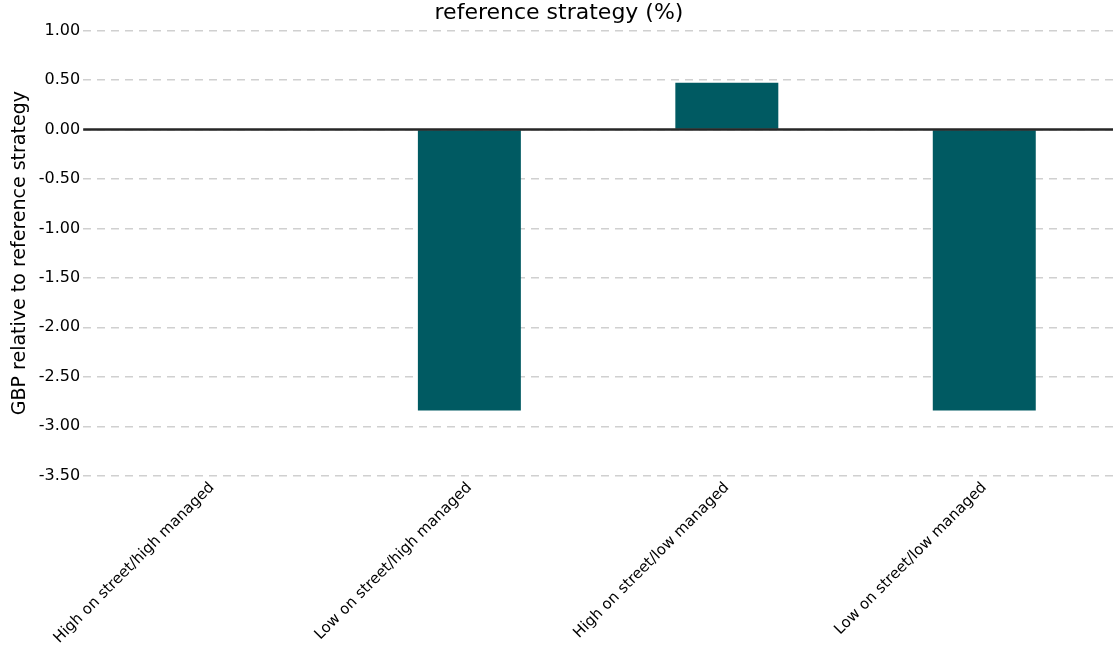 This screenshot has height=650, width=1115. What do you see at coordinates (59, 425) in the screenshot?
I see `y-tick-label: -3.00` at bounding box center [59, 425].